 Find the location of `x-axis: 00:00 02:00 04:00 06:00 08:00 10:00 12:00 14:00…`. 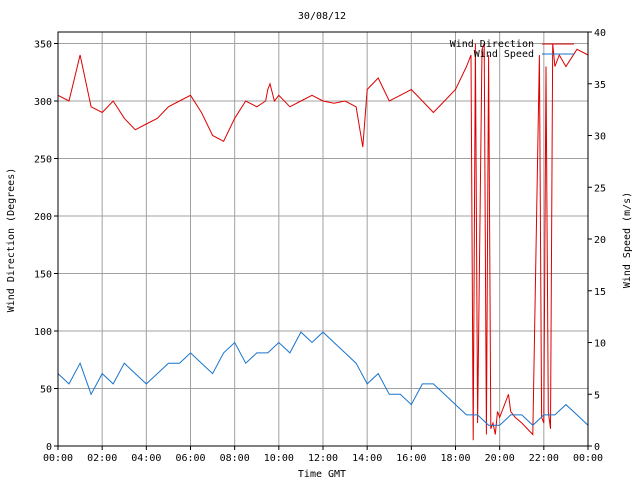

x-axis: 00:00 02:00 04:00 06:00 08:00 10:00 12:00 14:00… is located at coordinates (323, 455).